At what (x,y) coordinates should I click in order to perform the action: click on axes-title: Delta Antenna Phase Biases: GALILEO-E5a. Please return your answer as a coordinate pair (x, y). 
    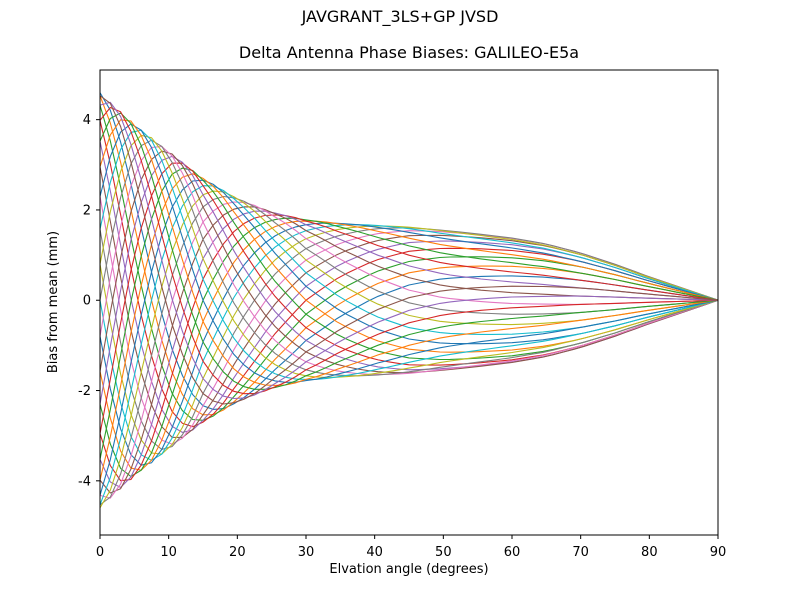
    Looking at the image, I should click on (409, 52).